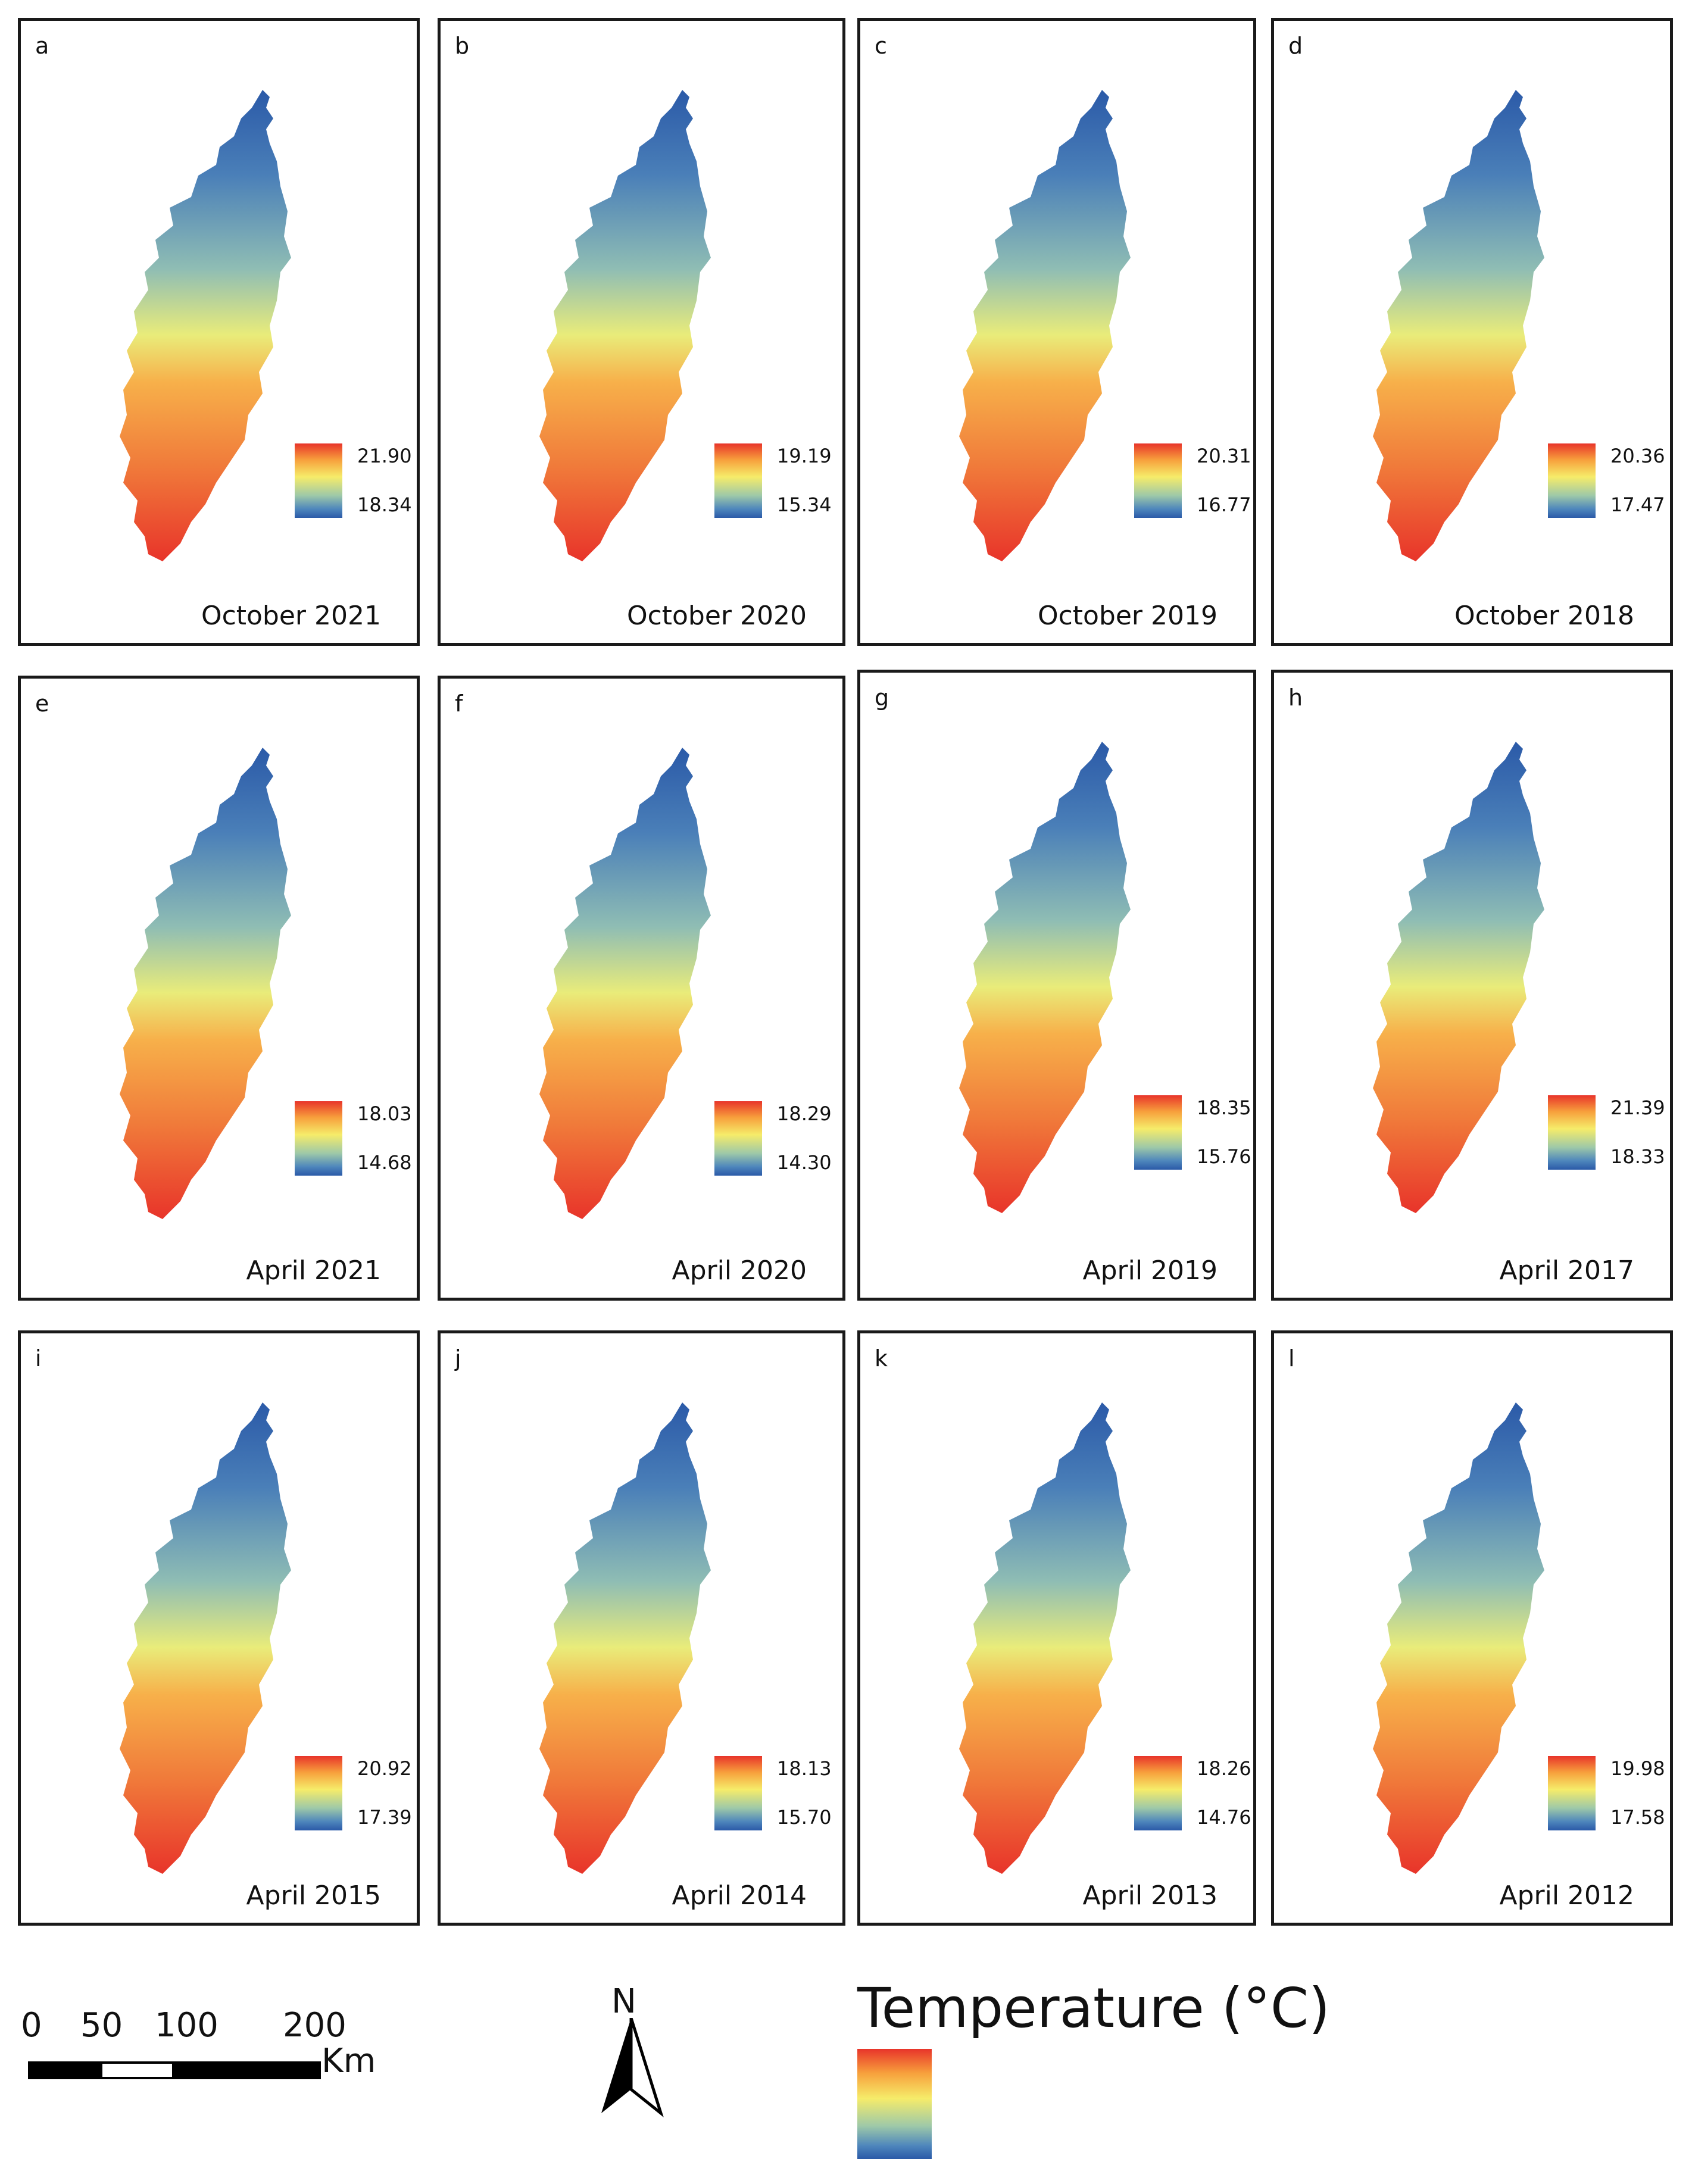  What do you see at coordinates (31, 2025) in the screenshot?
I see `scale-label-0: 0` at bounding box center [31, 2025].